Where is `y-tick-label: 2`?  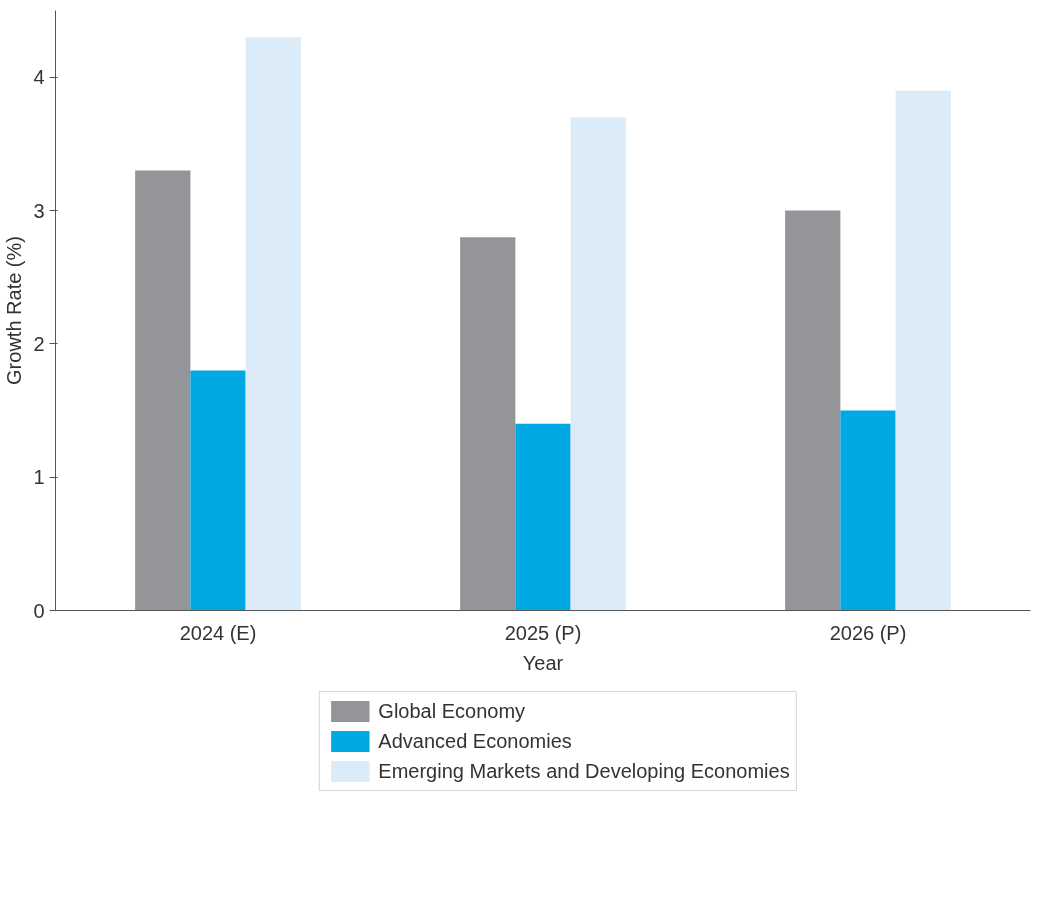
y-tick-label: 2 is located at coordinates (39, 343).